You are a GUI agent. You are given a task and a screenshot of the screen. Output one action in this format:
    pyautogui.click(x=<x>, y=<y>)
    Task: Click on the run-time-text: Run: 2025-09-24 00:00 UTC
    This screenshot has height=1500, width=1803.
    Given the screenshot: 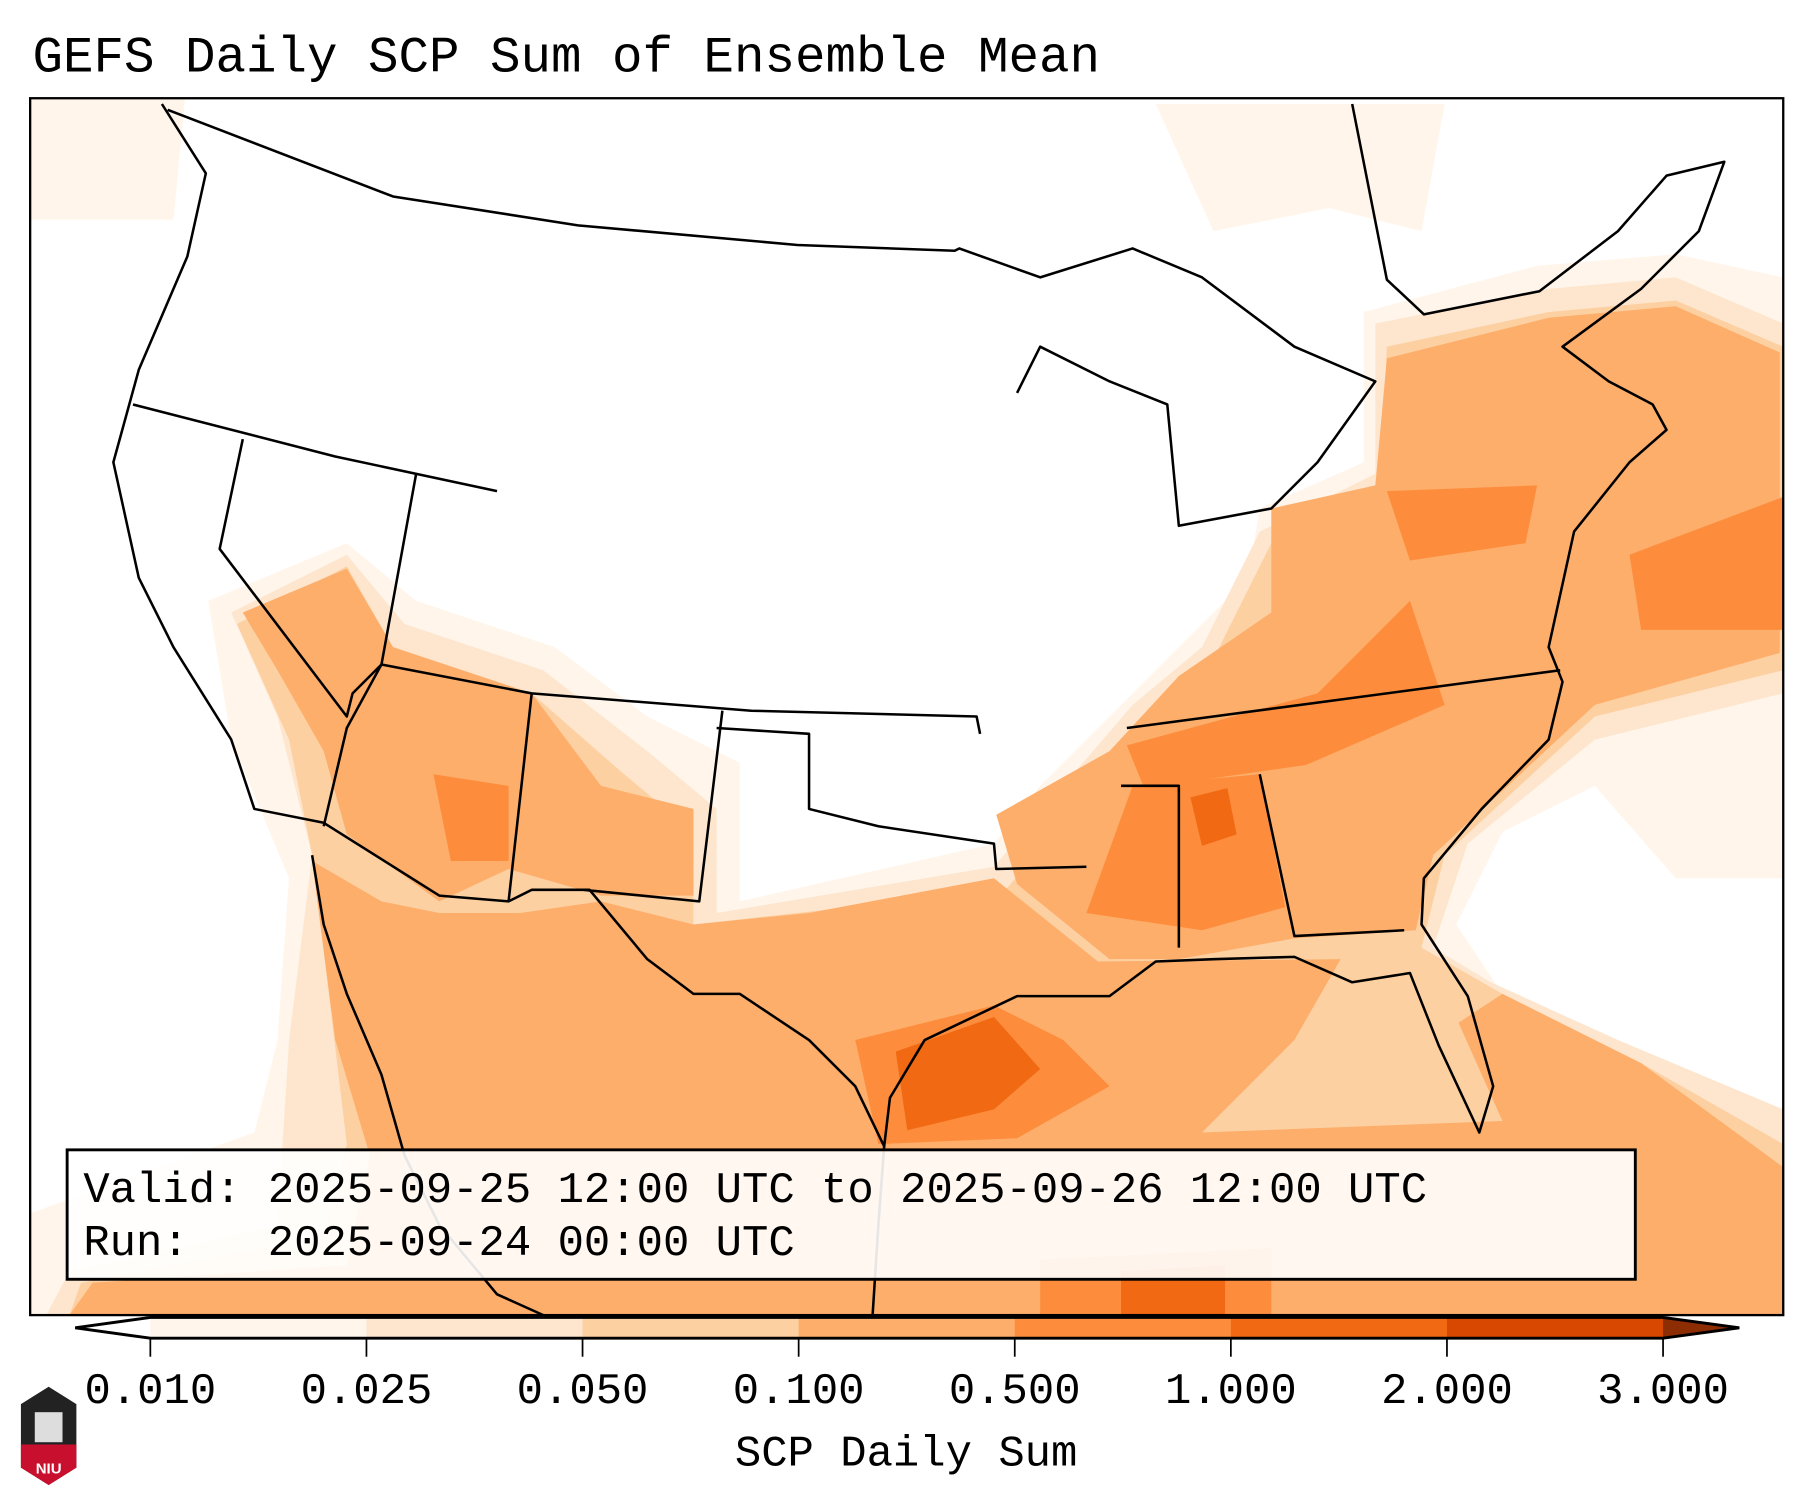 What is the action you would take?
    pyautogui.click(x=438, y=1244)
    